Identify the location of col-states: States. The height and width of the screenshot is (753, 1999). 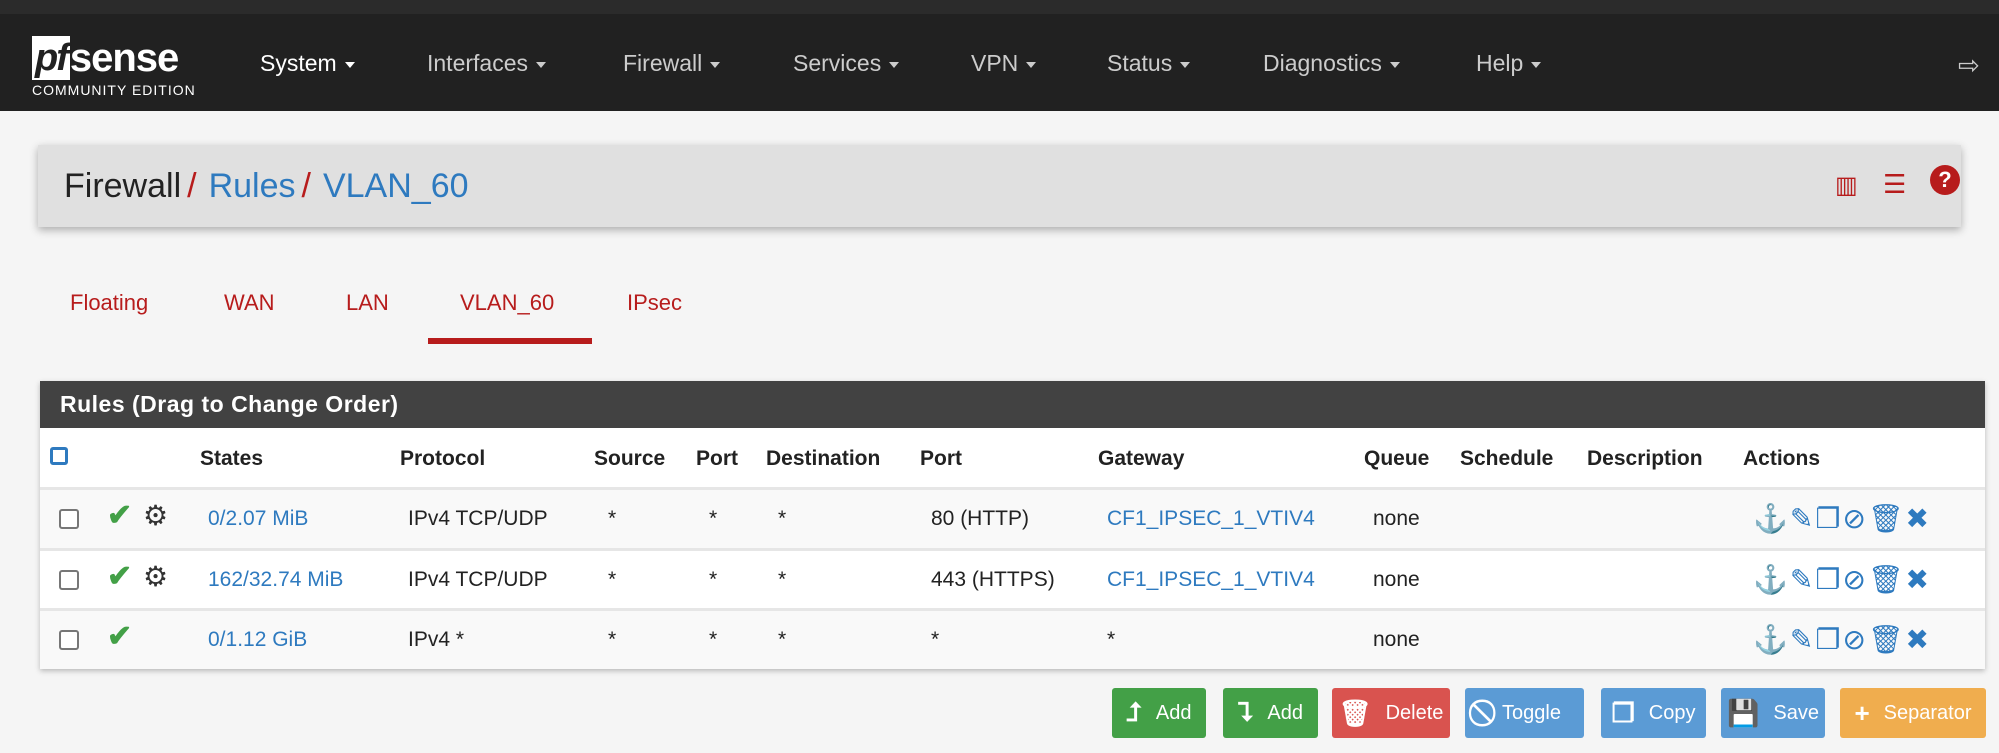
(232, 458).